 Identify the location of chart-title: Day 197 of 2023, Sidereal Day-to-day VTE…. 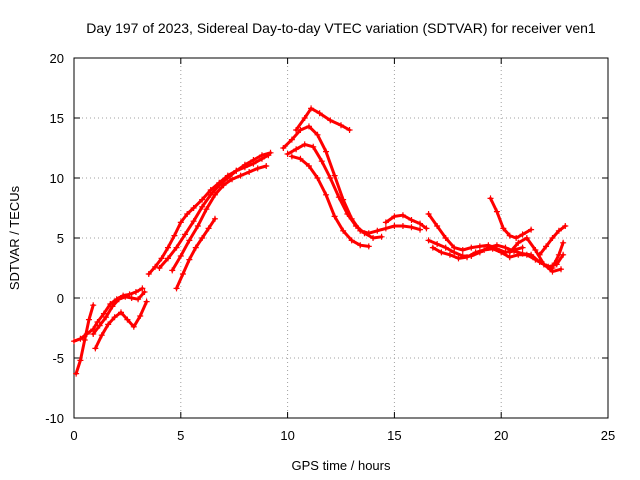
(341, 28).